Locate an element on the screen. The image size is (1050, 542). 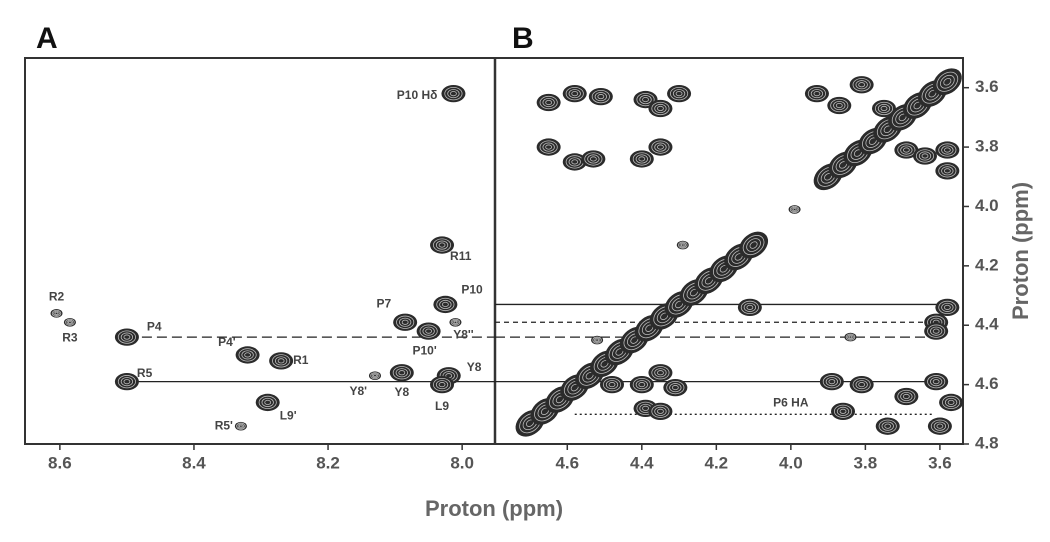
peak-label: P4' is located at coordinates (227, 342).